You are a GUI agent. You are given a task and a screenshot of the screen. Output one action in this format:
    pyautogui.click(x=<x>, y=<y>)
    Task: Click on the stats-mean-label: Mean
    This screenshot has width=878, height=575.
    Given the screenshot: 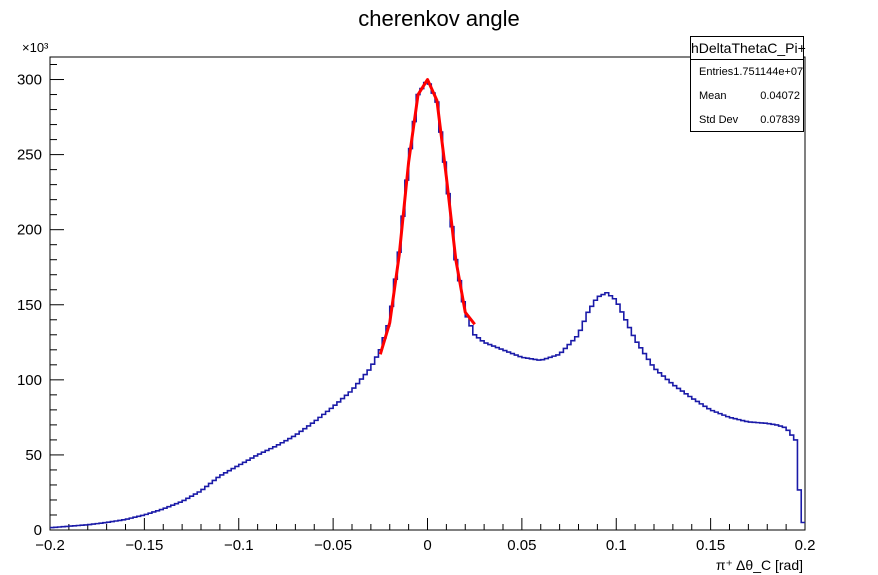 What is the action you would take?
    pyautogui.click(x=713, y=96)
    